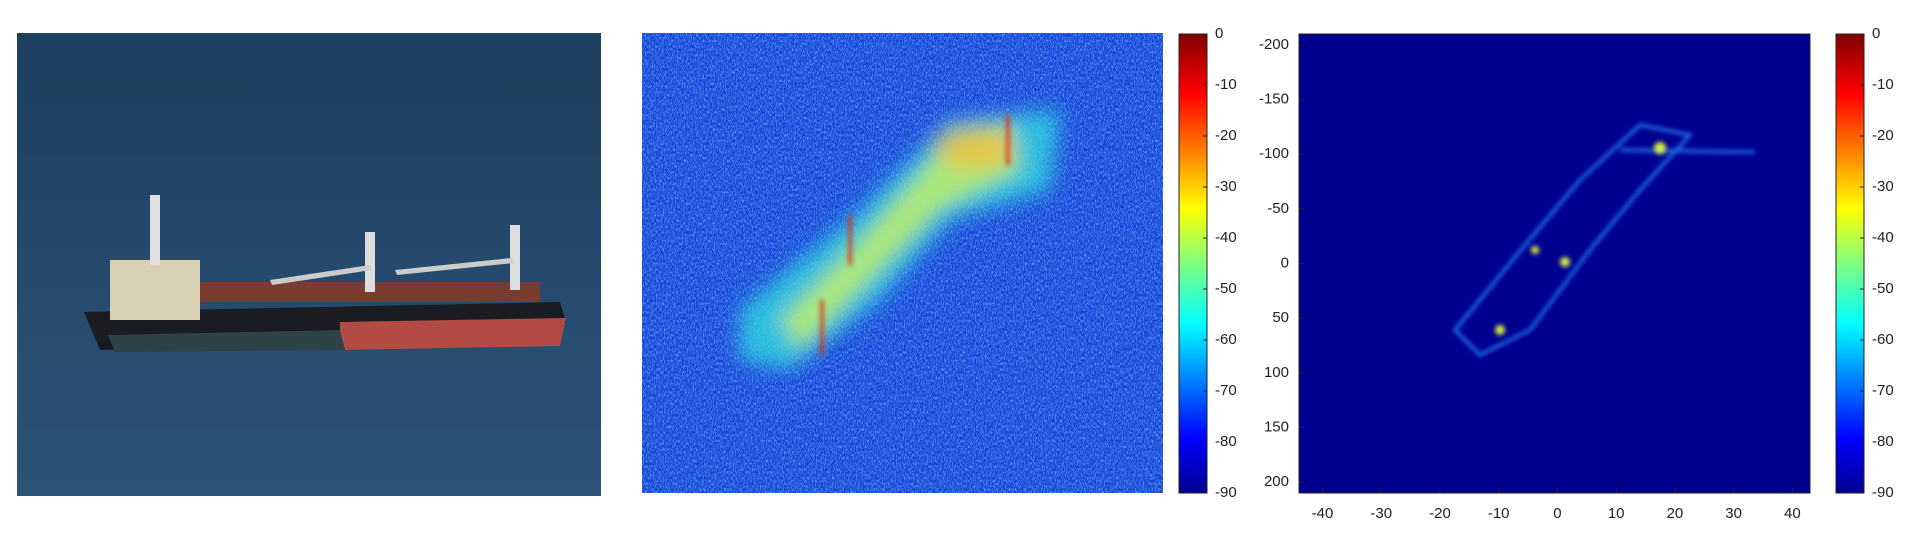 The image size is (1920, 558). What do you see at coordinates (1733, 513) in the screenshot?
I see `x-tick-label: 30` at bounding box center [1733, 513].